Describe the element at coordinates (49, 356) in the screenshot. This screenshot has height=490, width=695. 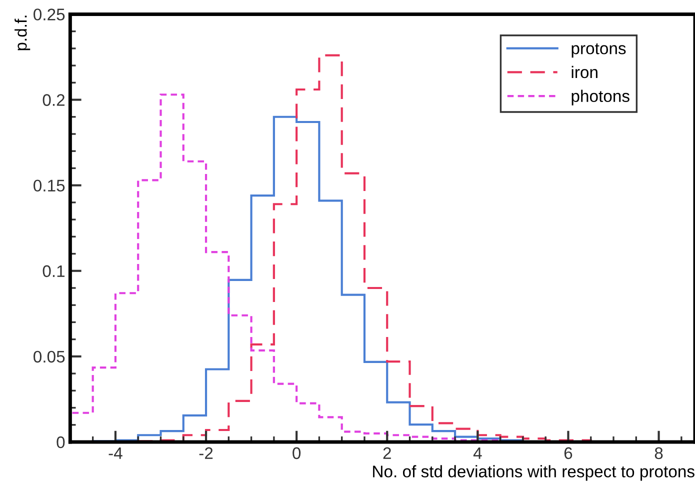
I see `y-tick-label: 0.05` at that location.